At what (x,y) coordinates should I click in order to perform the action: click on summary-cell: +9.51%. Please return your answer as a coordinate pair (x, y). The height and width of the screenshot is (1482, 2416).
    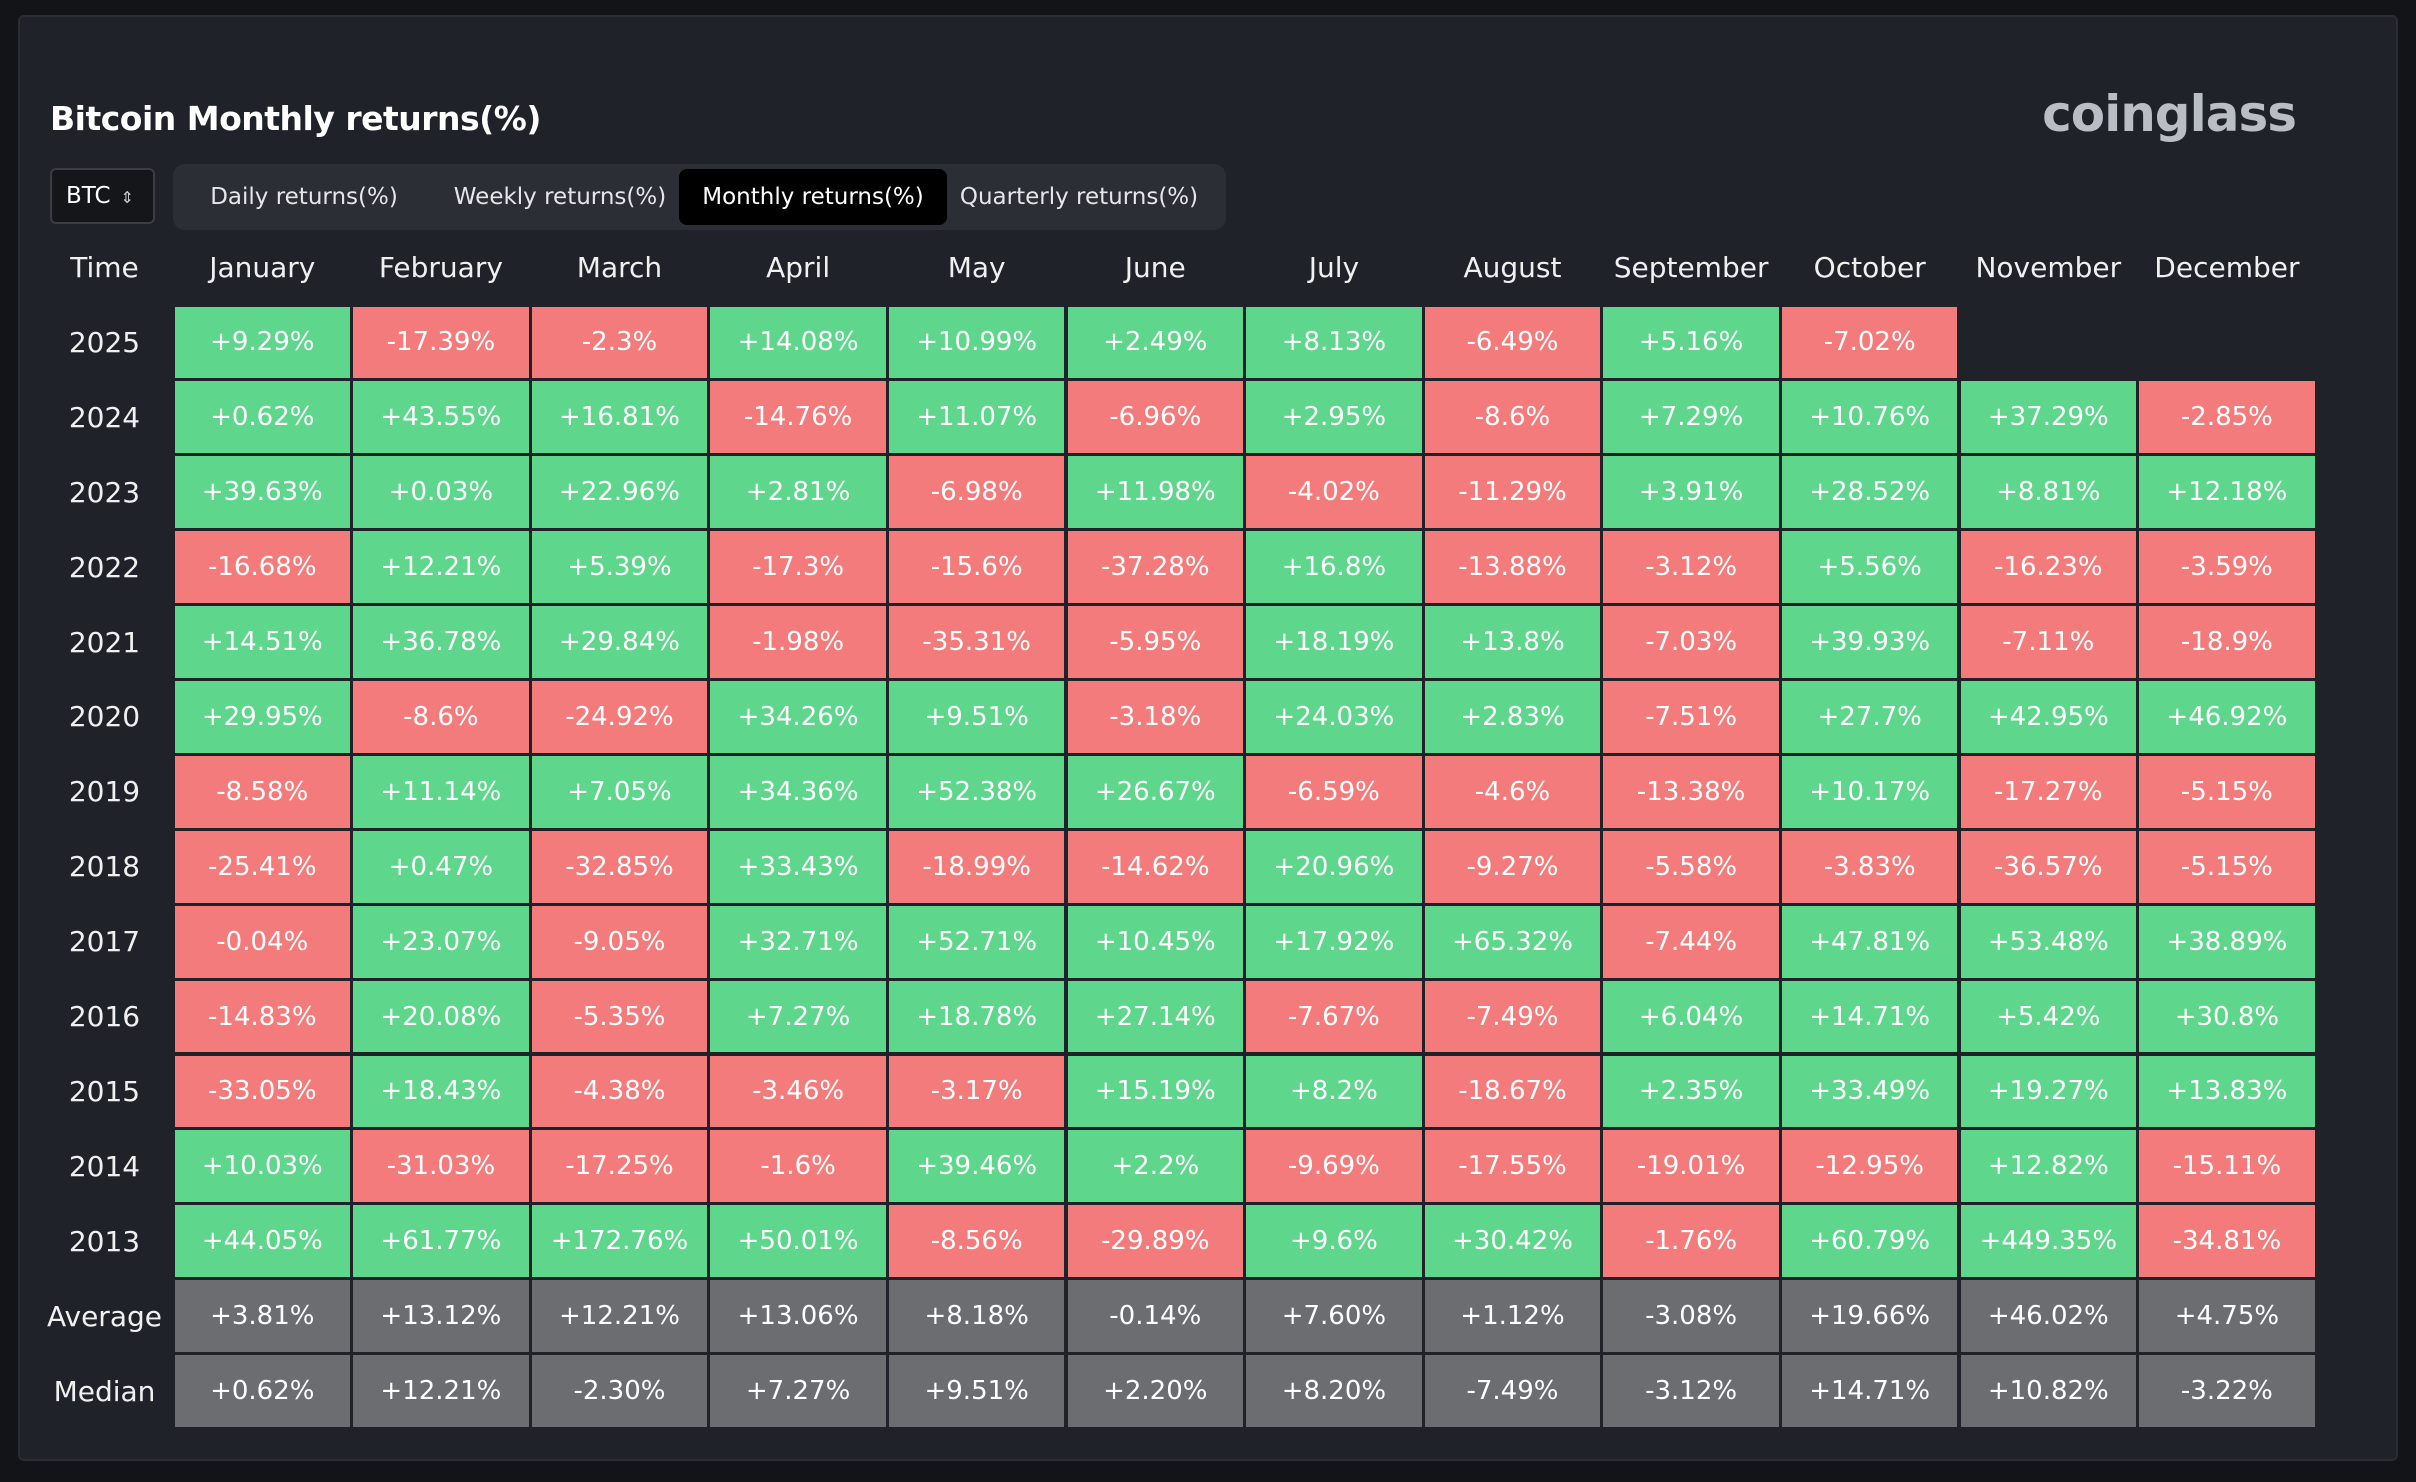
    Looking at the image, I should click on (976, 1391).